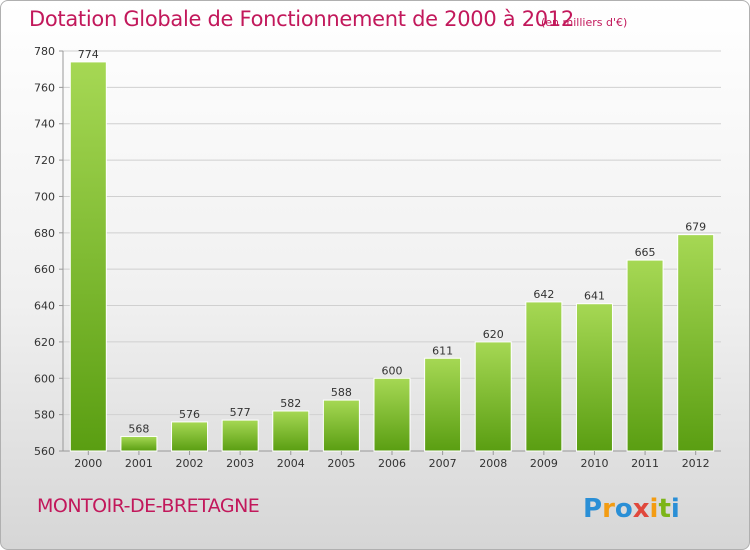 This screenshot has width=750, height=550. I want to click on bar-2006, so click(392, 414).